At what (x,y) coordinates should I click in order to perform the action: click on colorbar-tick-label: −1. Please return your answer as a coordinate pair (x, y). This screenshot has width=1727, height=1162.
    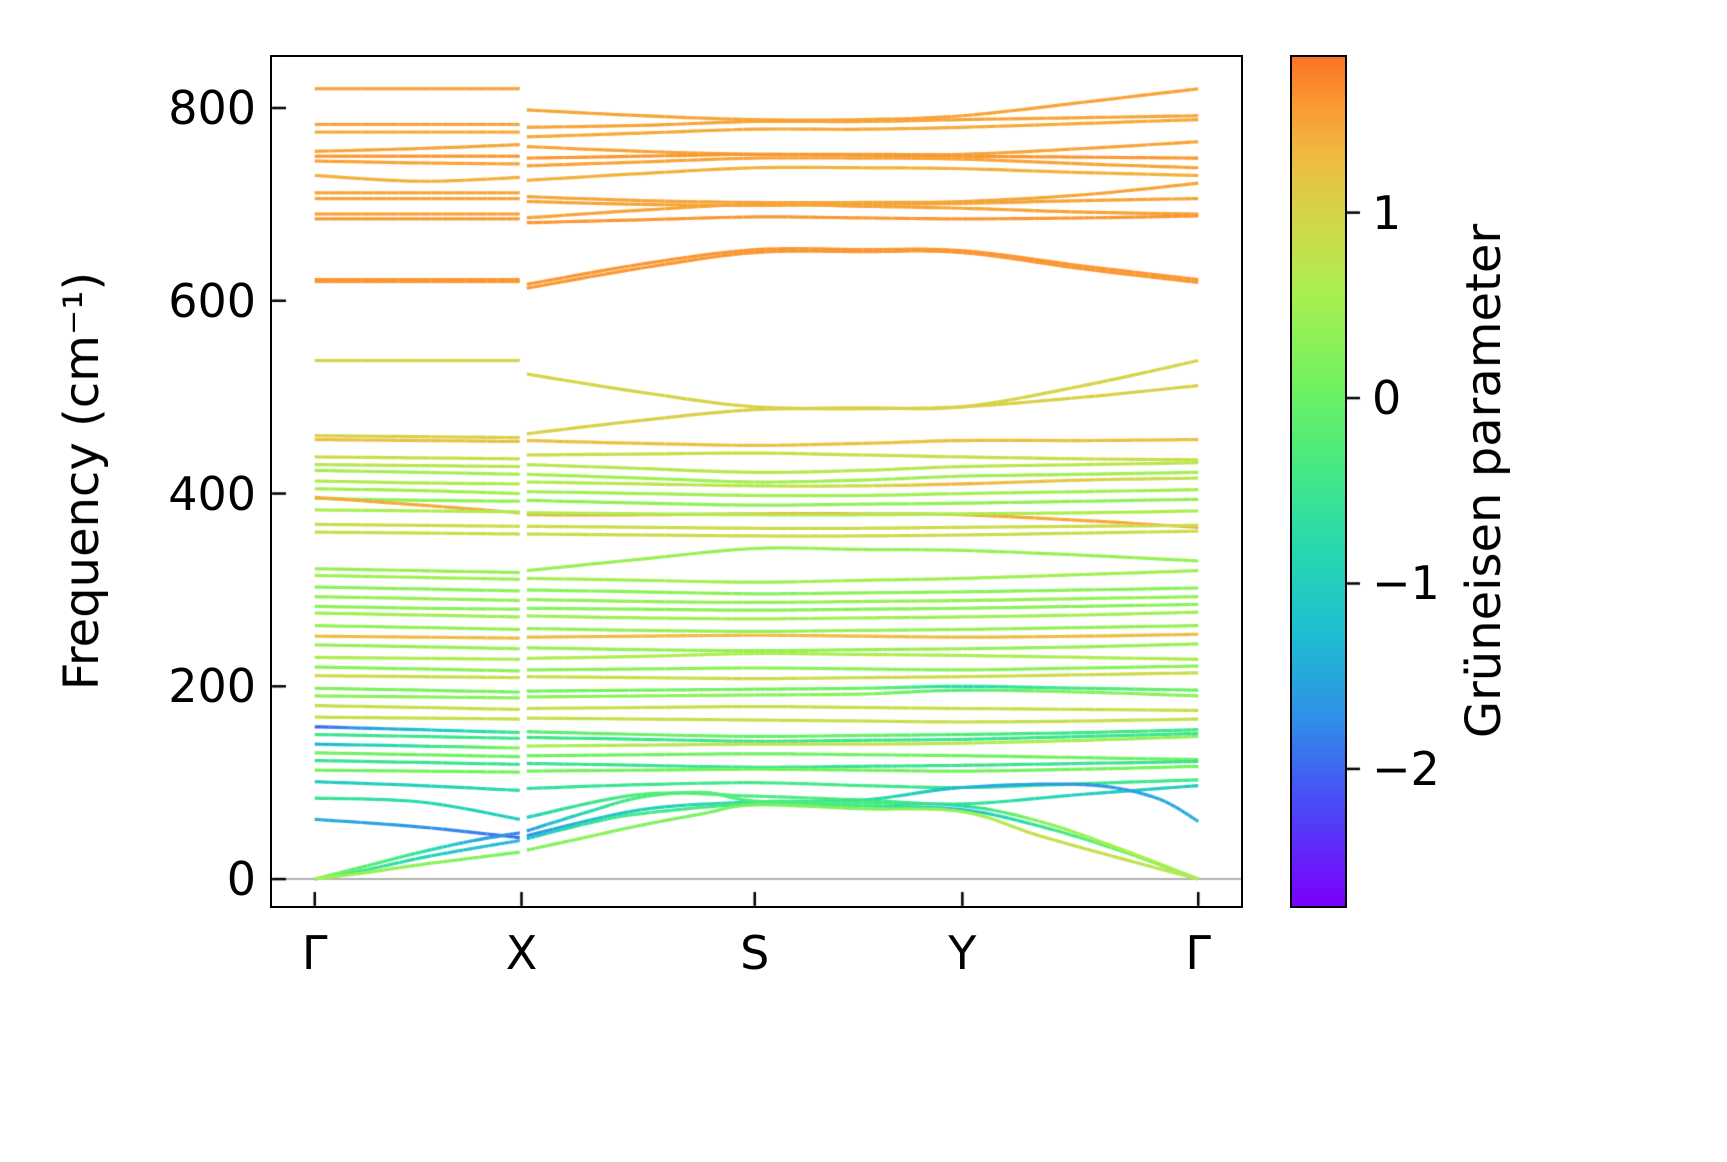
    Looking at the image, I should click on (1406, 583).